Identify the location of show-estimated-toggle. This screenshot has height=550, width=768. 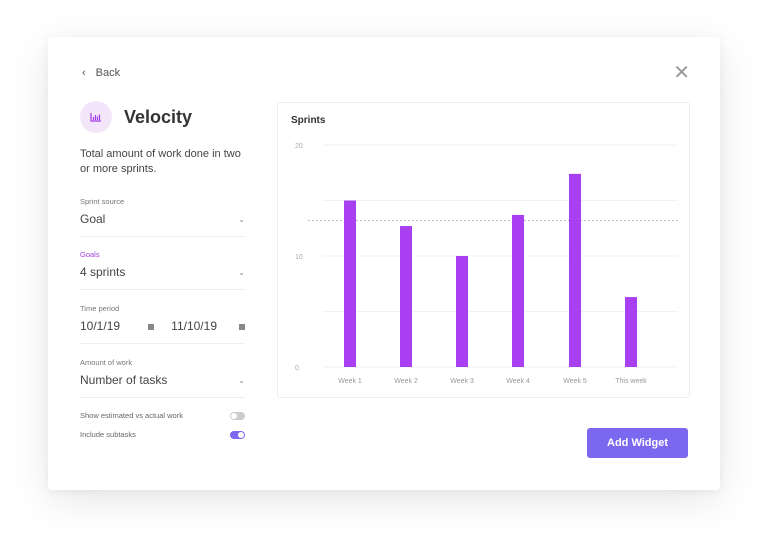
(237, 415).